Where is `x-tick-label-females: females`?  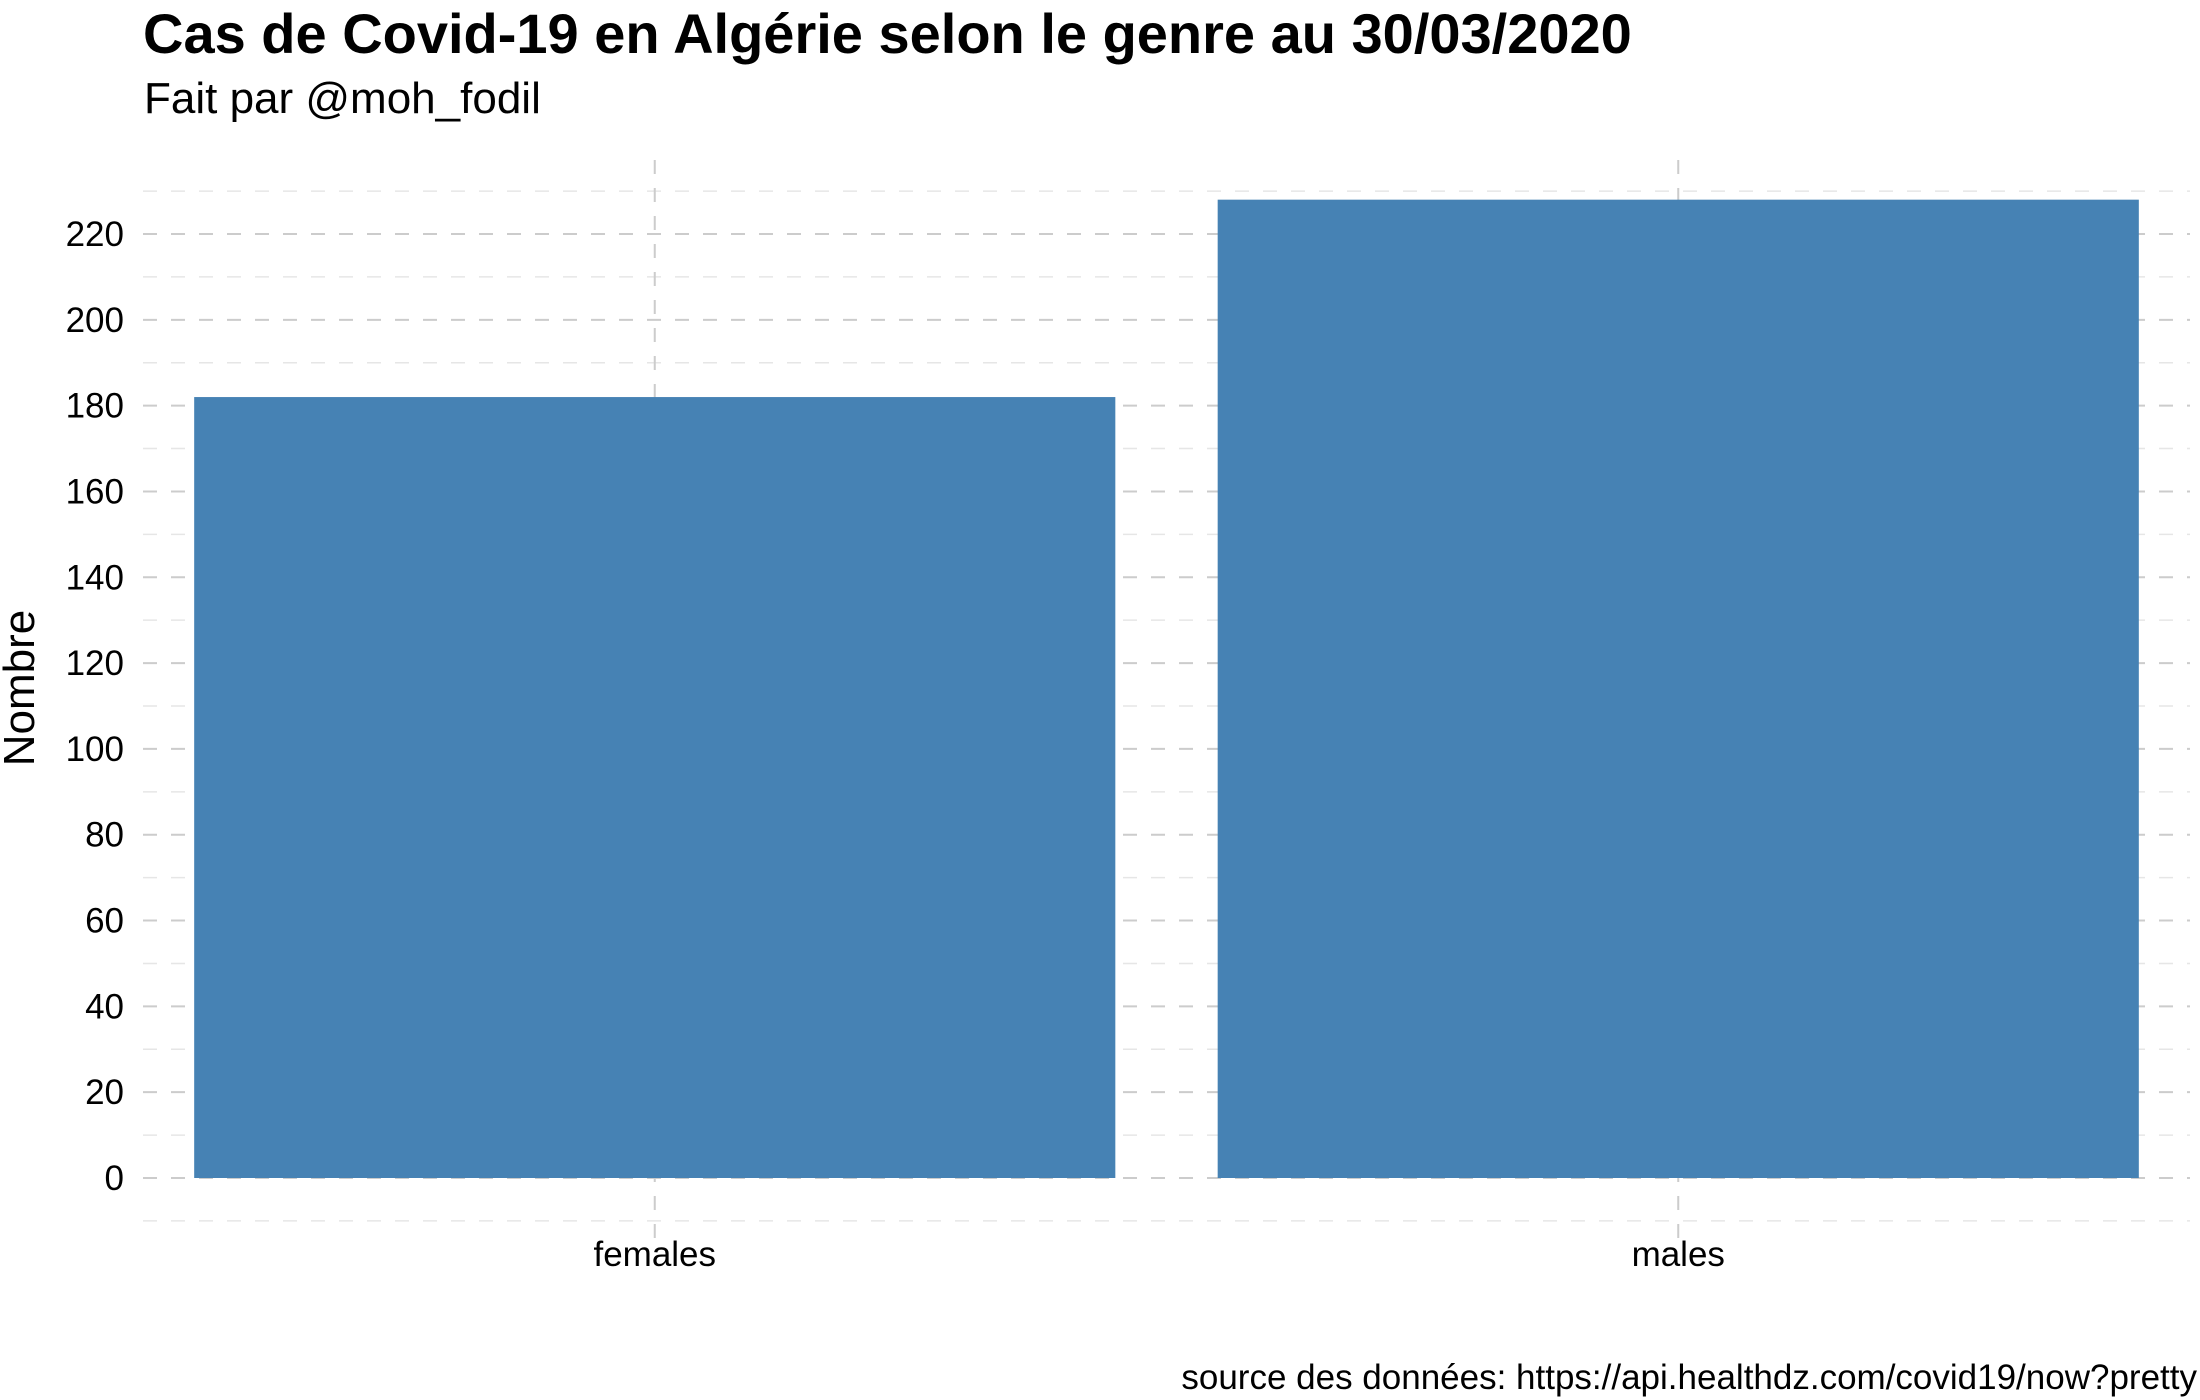 x-tick-label-females: females is located at coordinates (654, 1254).